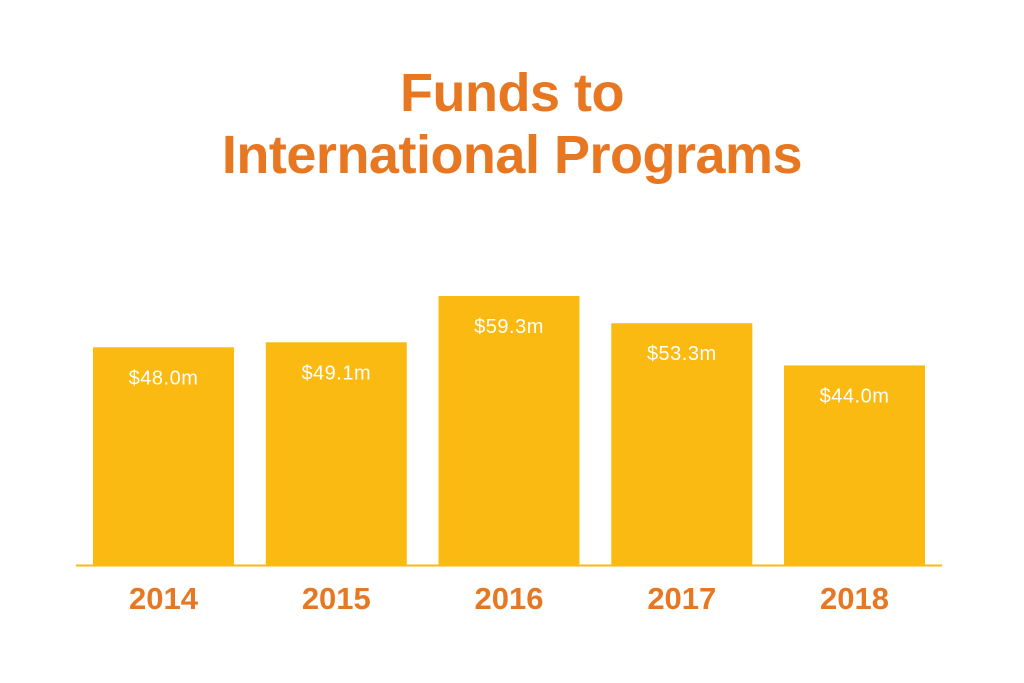 The width and height of the screenshot is (1024, 683). Describe the element at coordinates (164, 378) in the screenshot. I see `bar-value-label-2014: $48.0m` at that location.